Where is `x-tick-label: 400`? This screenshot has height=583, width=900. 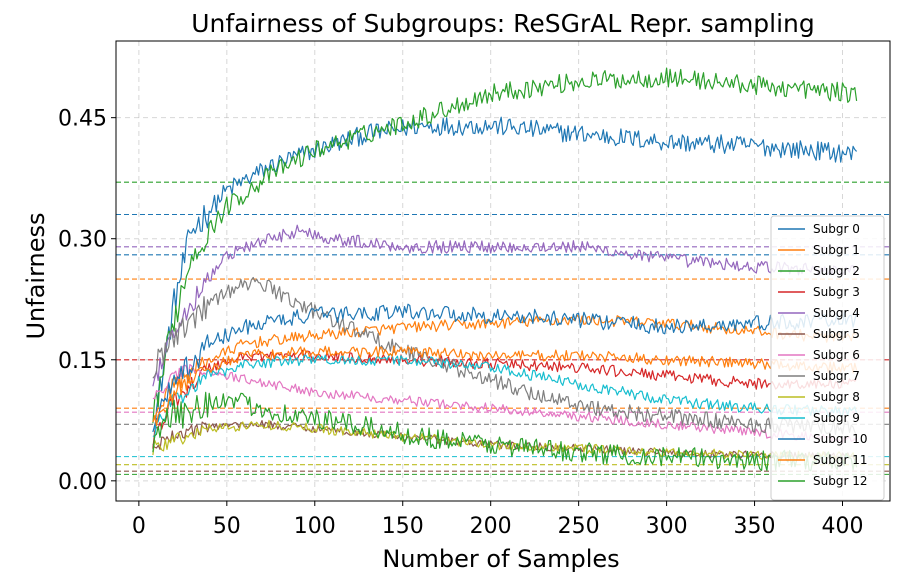 x-tick-label: 400 is located at coordinates (843, 526).